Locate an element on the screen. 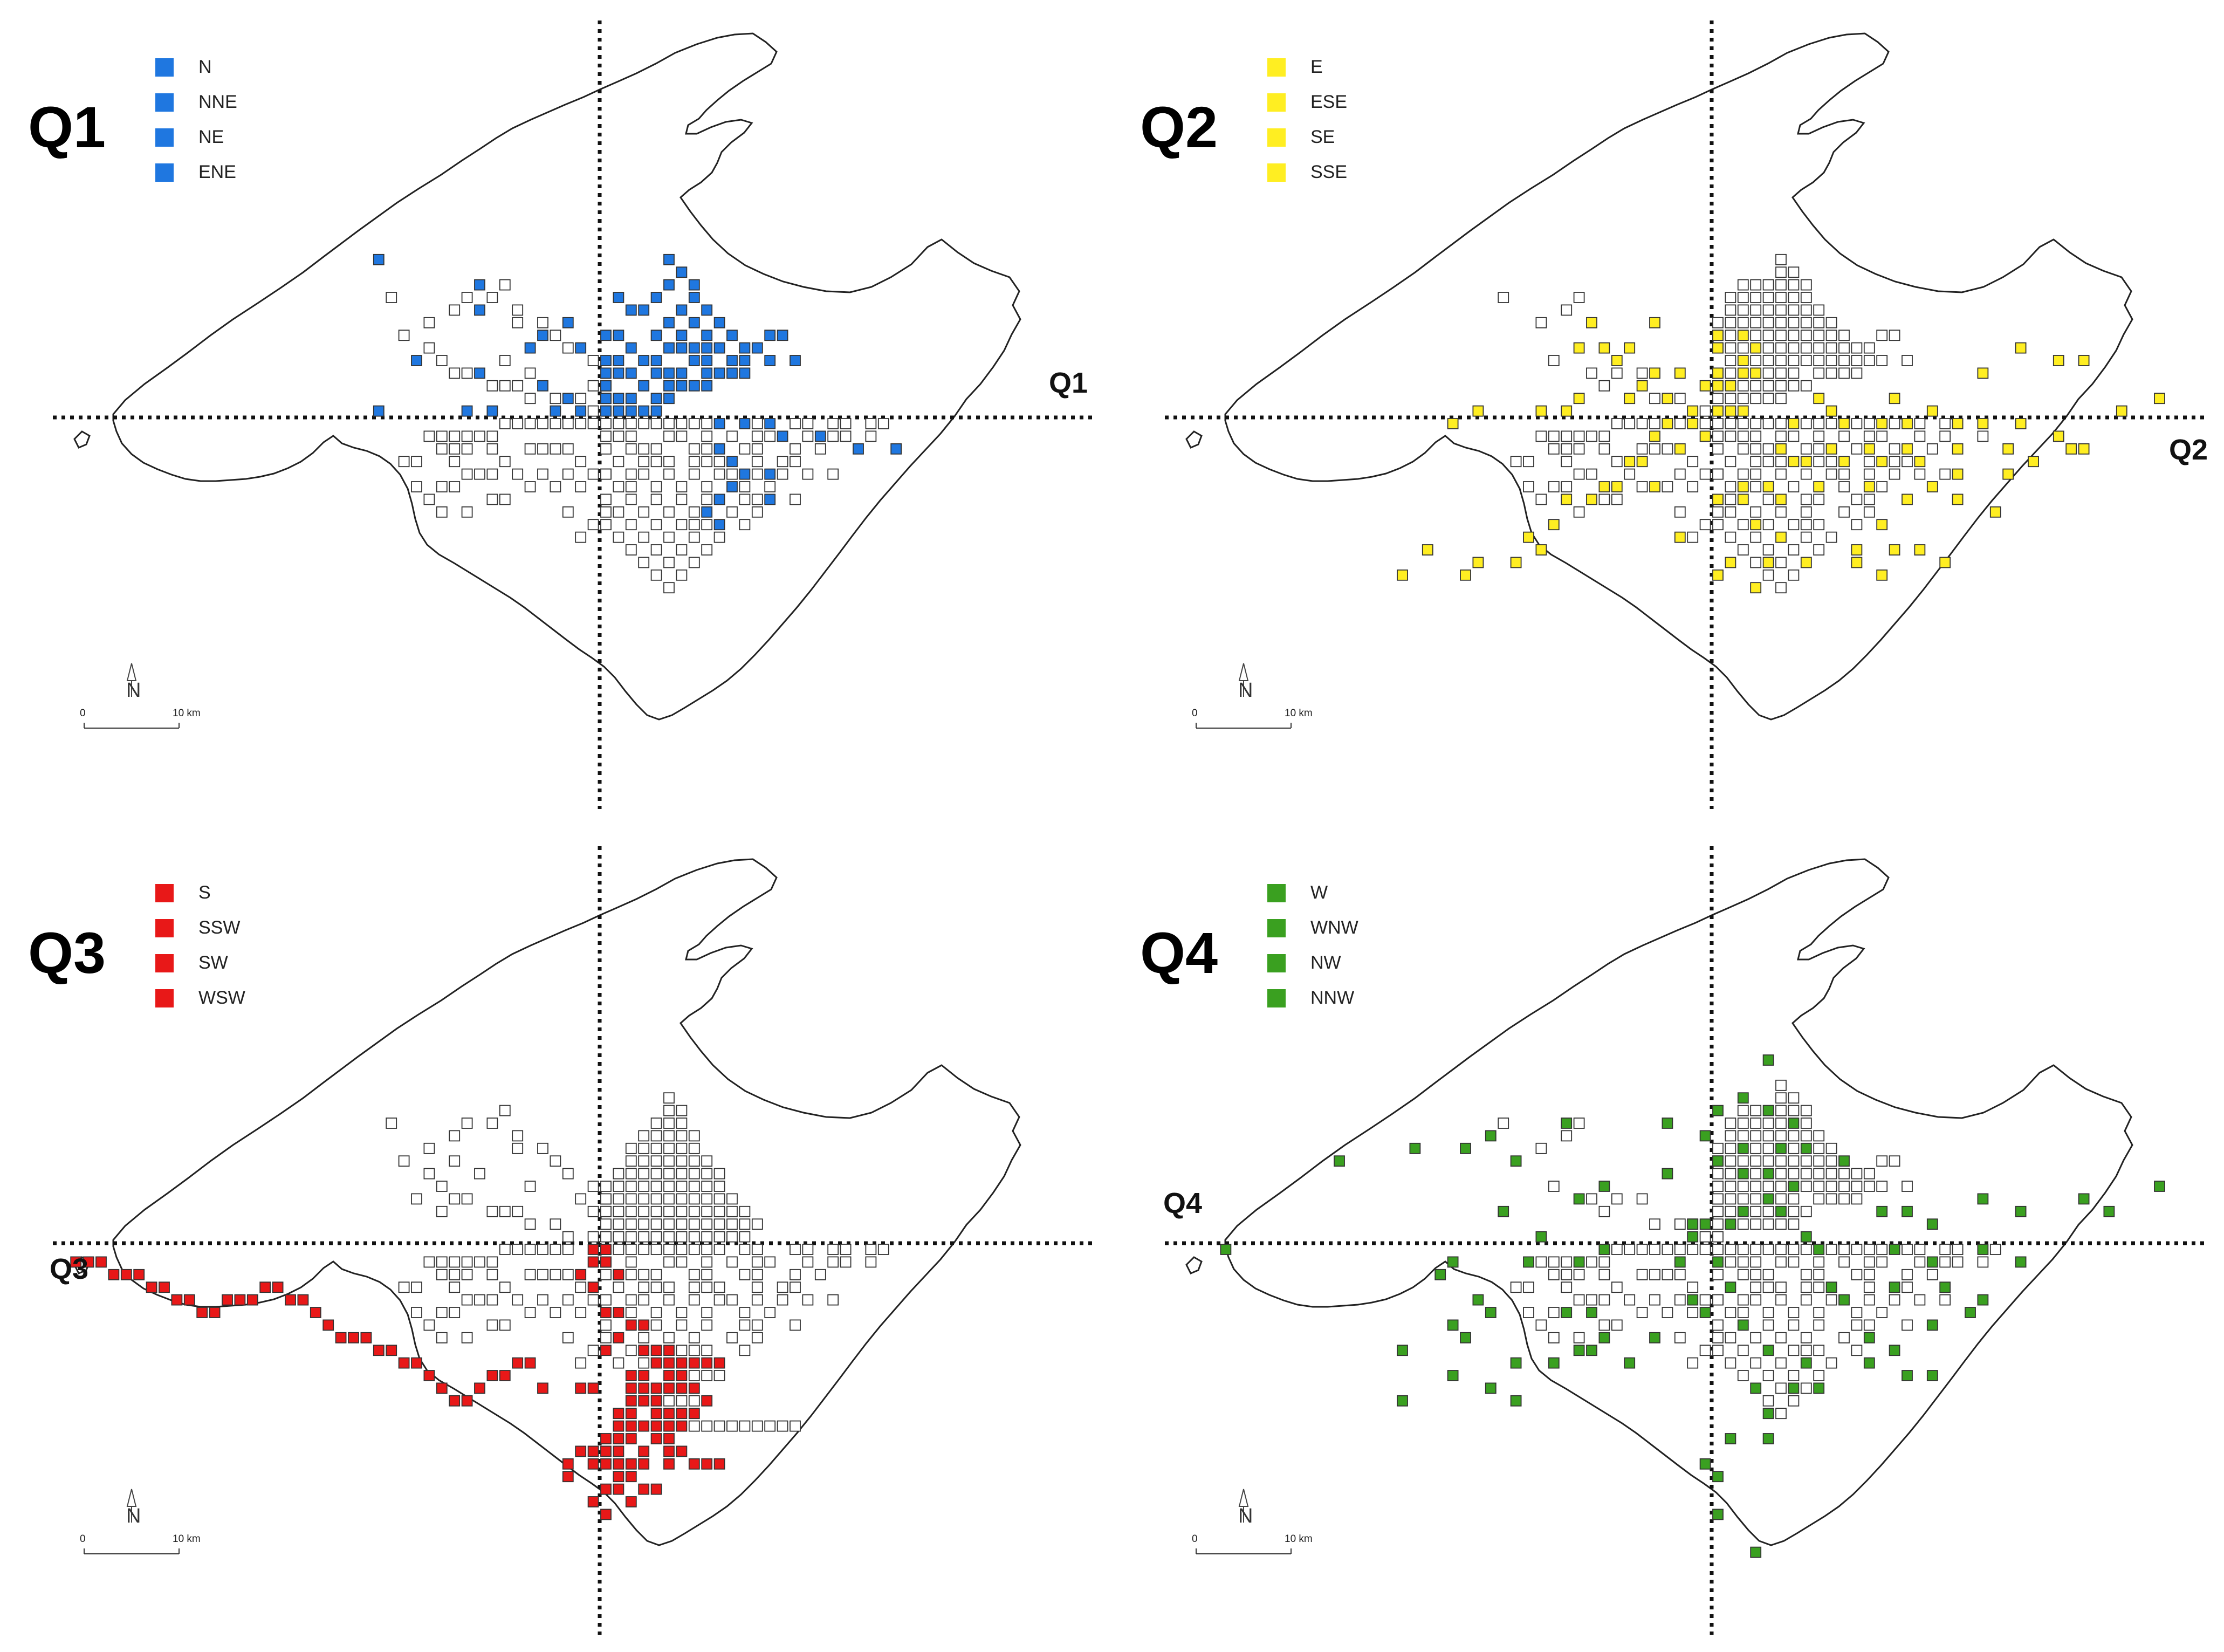 This screenshot has width=2224, height=1652. legend-item: W is located at coordinates (1312, 893).